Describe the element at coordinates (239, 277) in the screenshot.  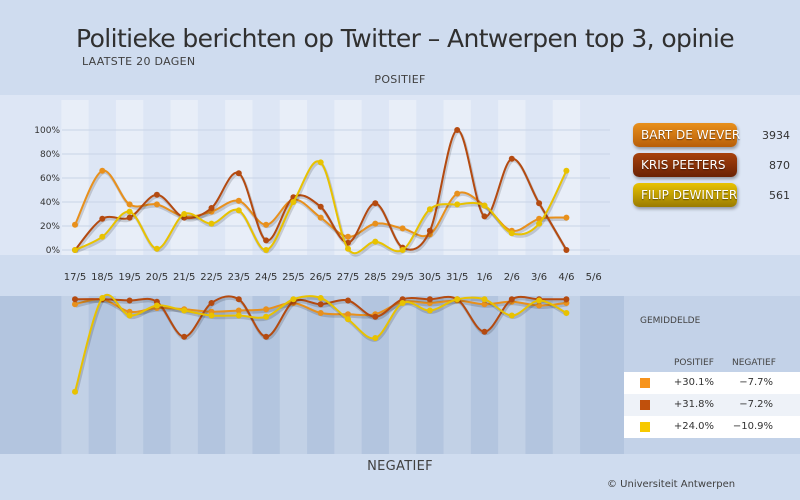
I see `x-tick-label: 23/5` at that location.